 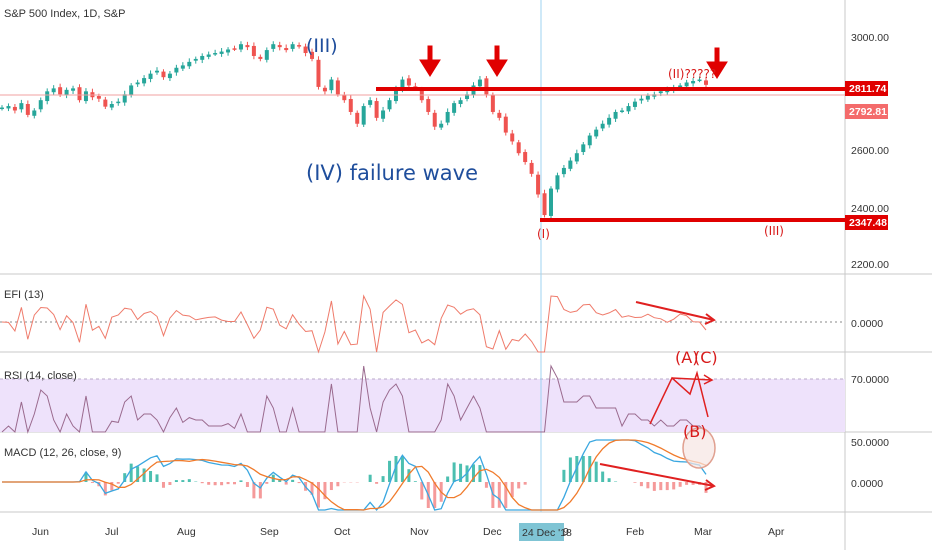 What do you see at coordinates (692, 74) in the screenshot?
I see `label-wave-ii: (II)?????` at bounding box center [692, 74].